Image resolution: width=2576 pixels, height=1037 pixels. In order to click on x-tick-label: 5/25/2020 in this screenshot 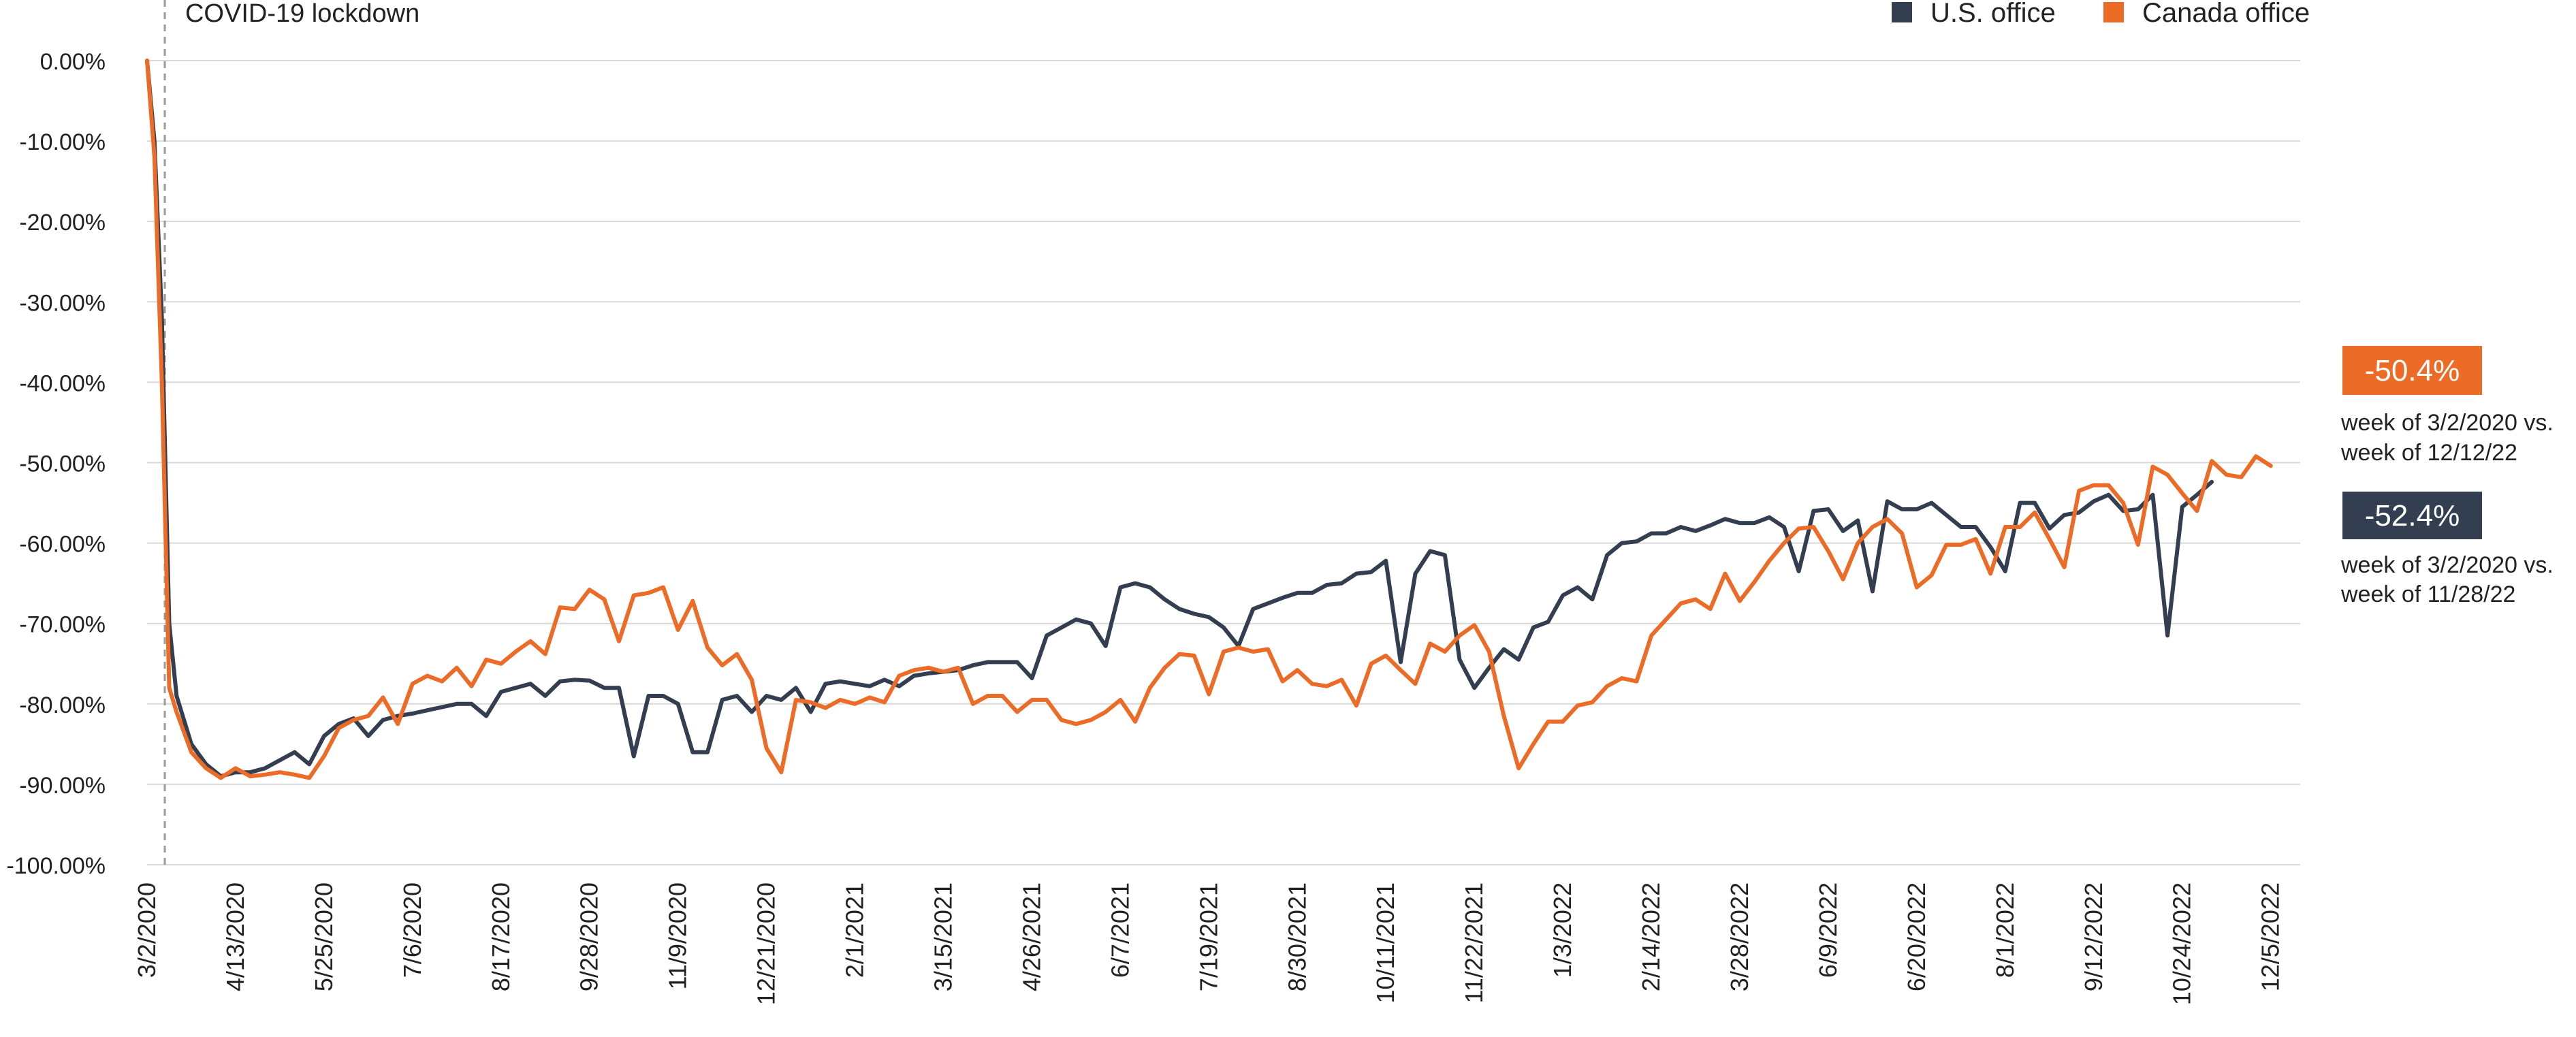, I will do `click(324, 936)`.